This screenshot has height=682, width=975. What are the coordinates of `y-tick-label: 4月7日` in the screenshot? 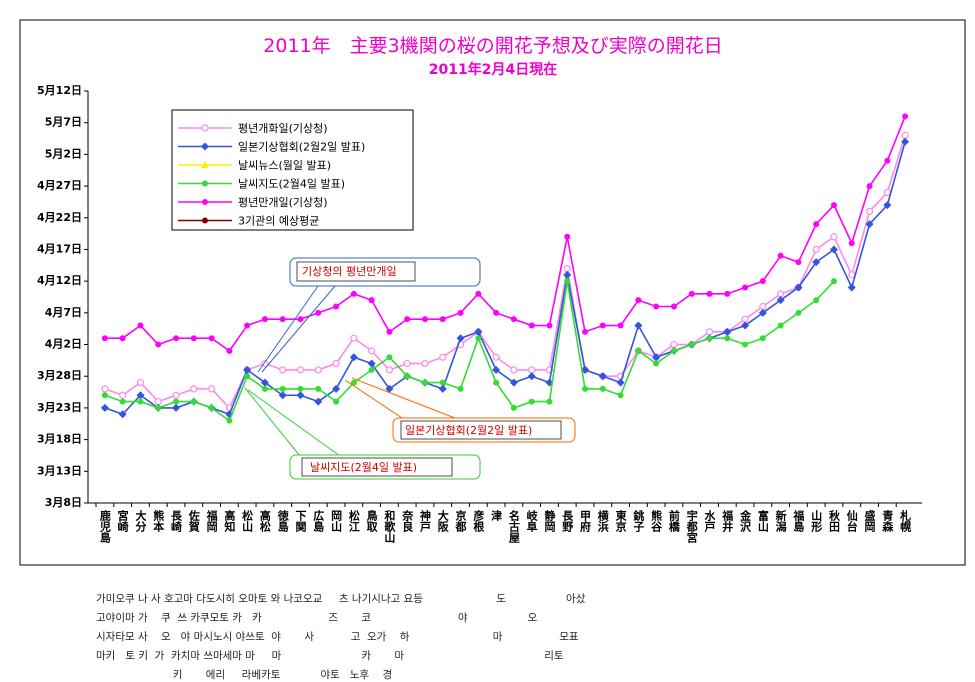 It's located at (63, 312).